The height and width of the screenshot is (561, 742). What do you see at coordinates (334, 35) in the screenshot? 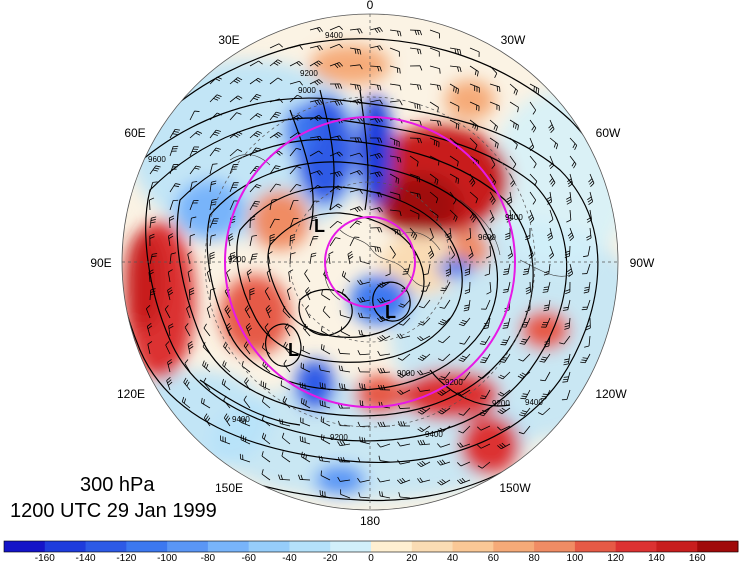
I see `contour-label: 9400` at bounding box center [334, 35].